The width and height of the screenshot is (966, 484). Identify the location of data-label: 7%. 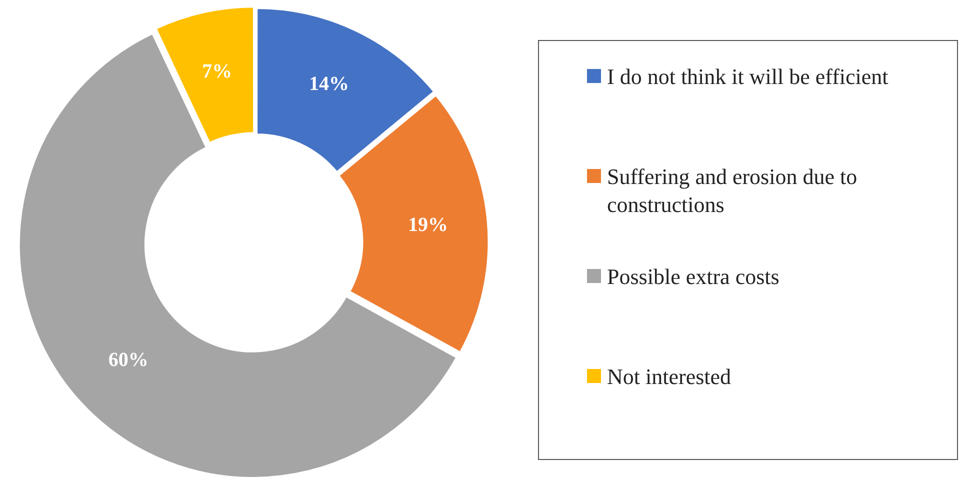
(217, 71).